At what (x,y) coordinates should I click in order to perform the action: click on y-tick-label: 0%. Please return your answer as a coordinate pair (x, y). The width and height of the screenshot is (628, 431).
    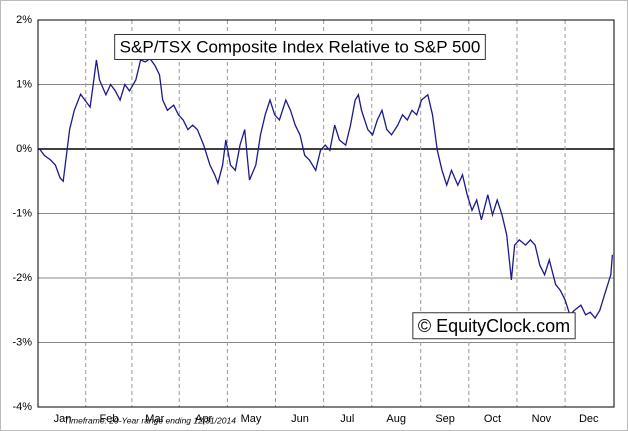
    Looking at the image, I should click on (24, 149).